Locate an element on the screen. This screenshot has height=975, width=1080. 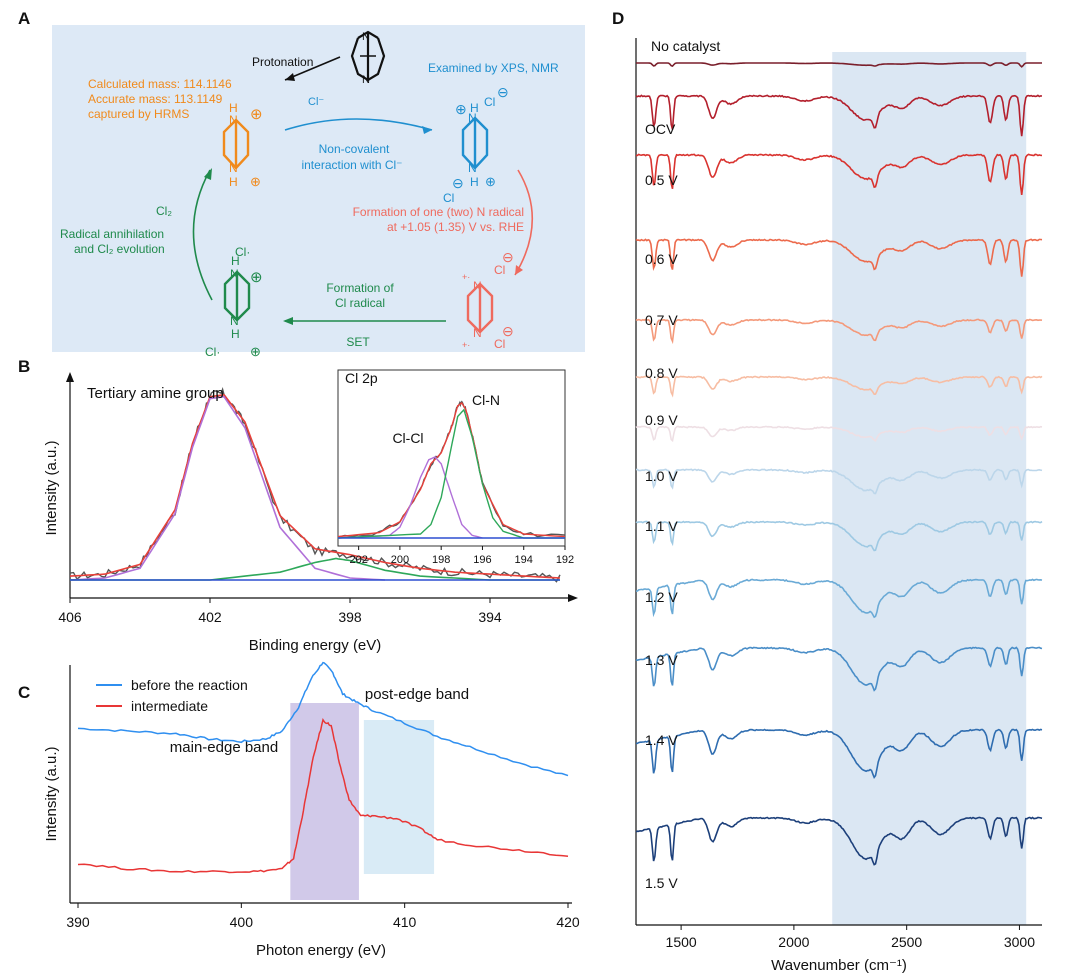
green-cl-bottom: Cl· is located at coordinates (212, 352).